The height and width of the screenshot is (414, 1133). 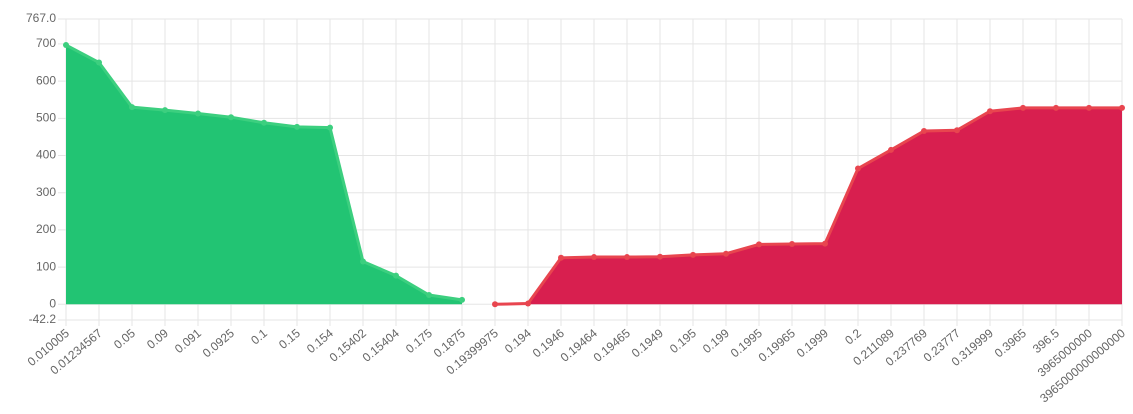 I want to click on x-tick-label: 0.195, so click(x=683, y=341).